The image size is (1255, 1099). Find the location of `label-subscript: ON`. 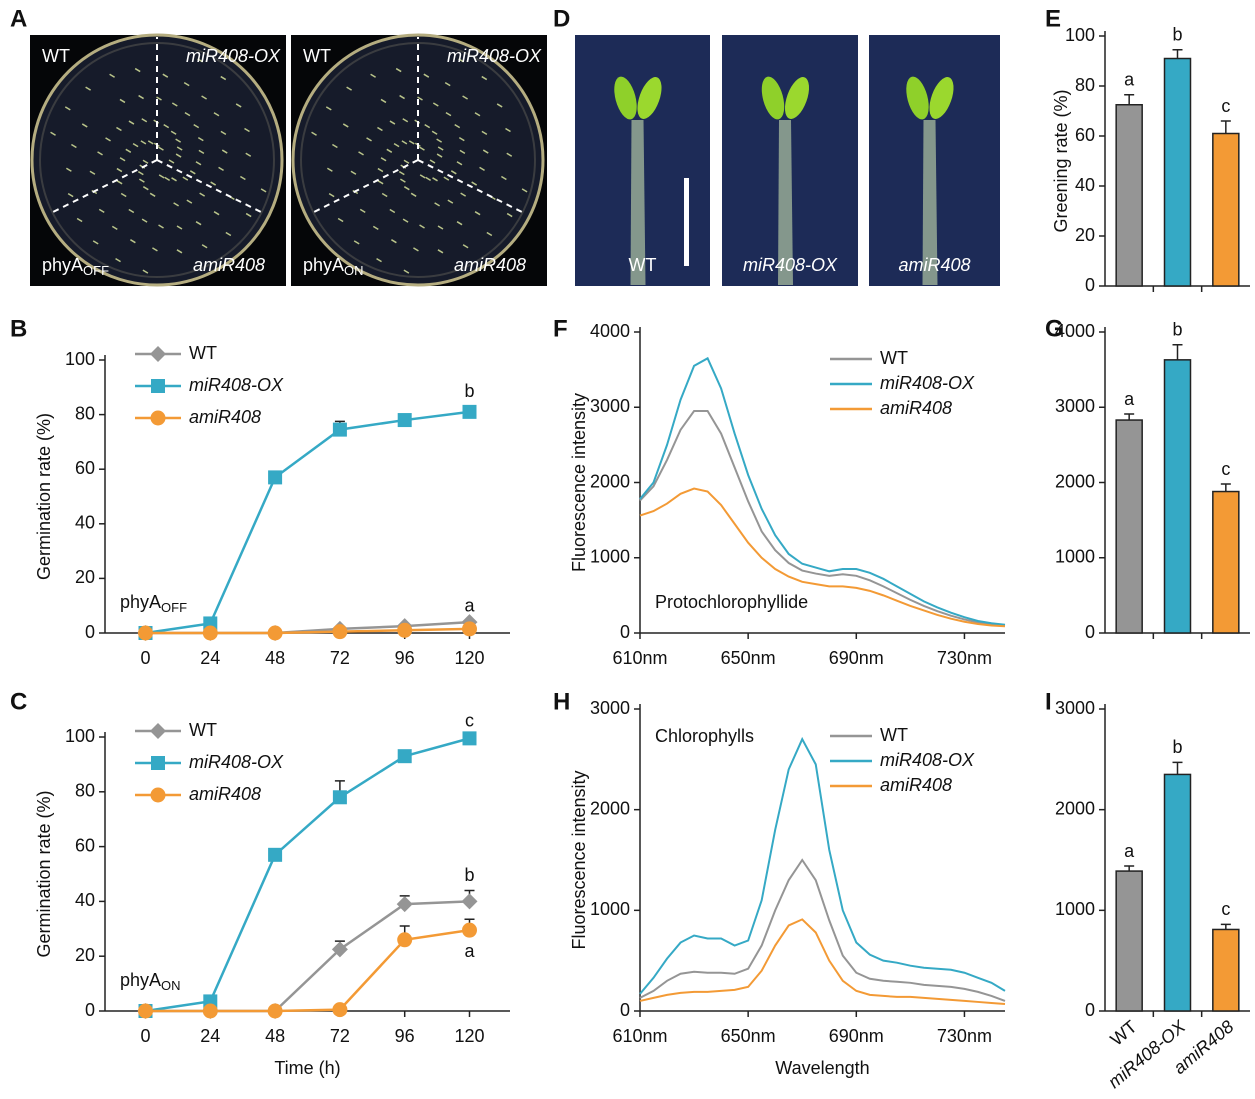

label-subscript: ON is located at coordinates (171, 985).